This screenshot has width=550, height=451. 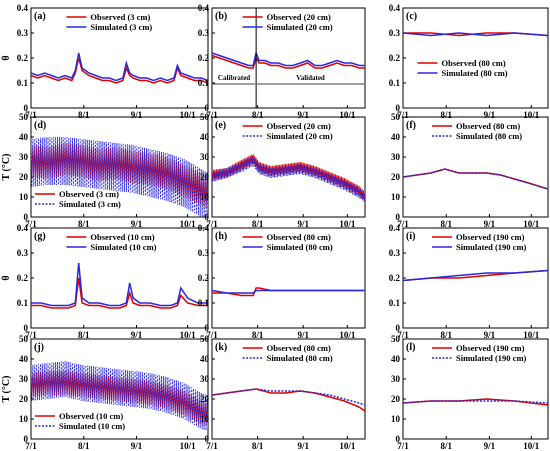 What do you see at coordinates (221, 236) in the screenshot?
I see `panel-label: (h)` at bounding box center [221, 236].